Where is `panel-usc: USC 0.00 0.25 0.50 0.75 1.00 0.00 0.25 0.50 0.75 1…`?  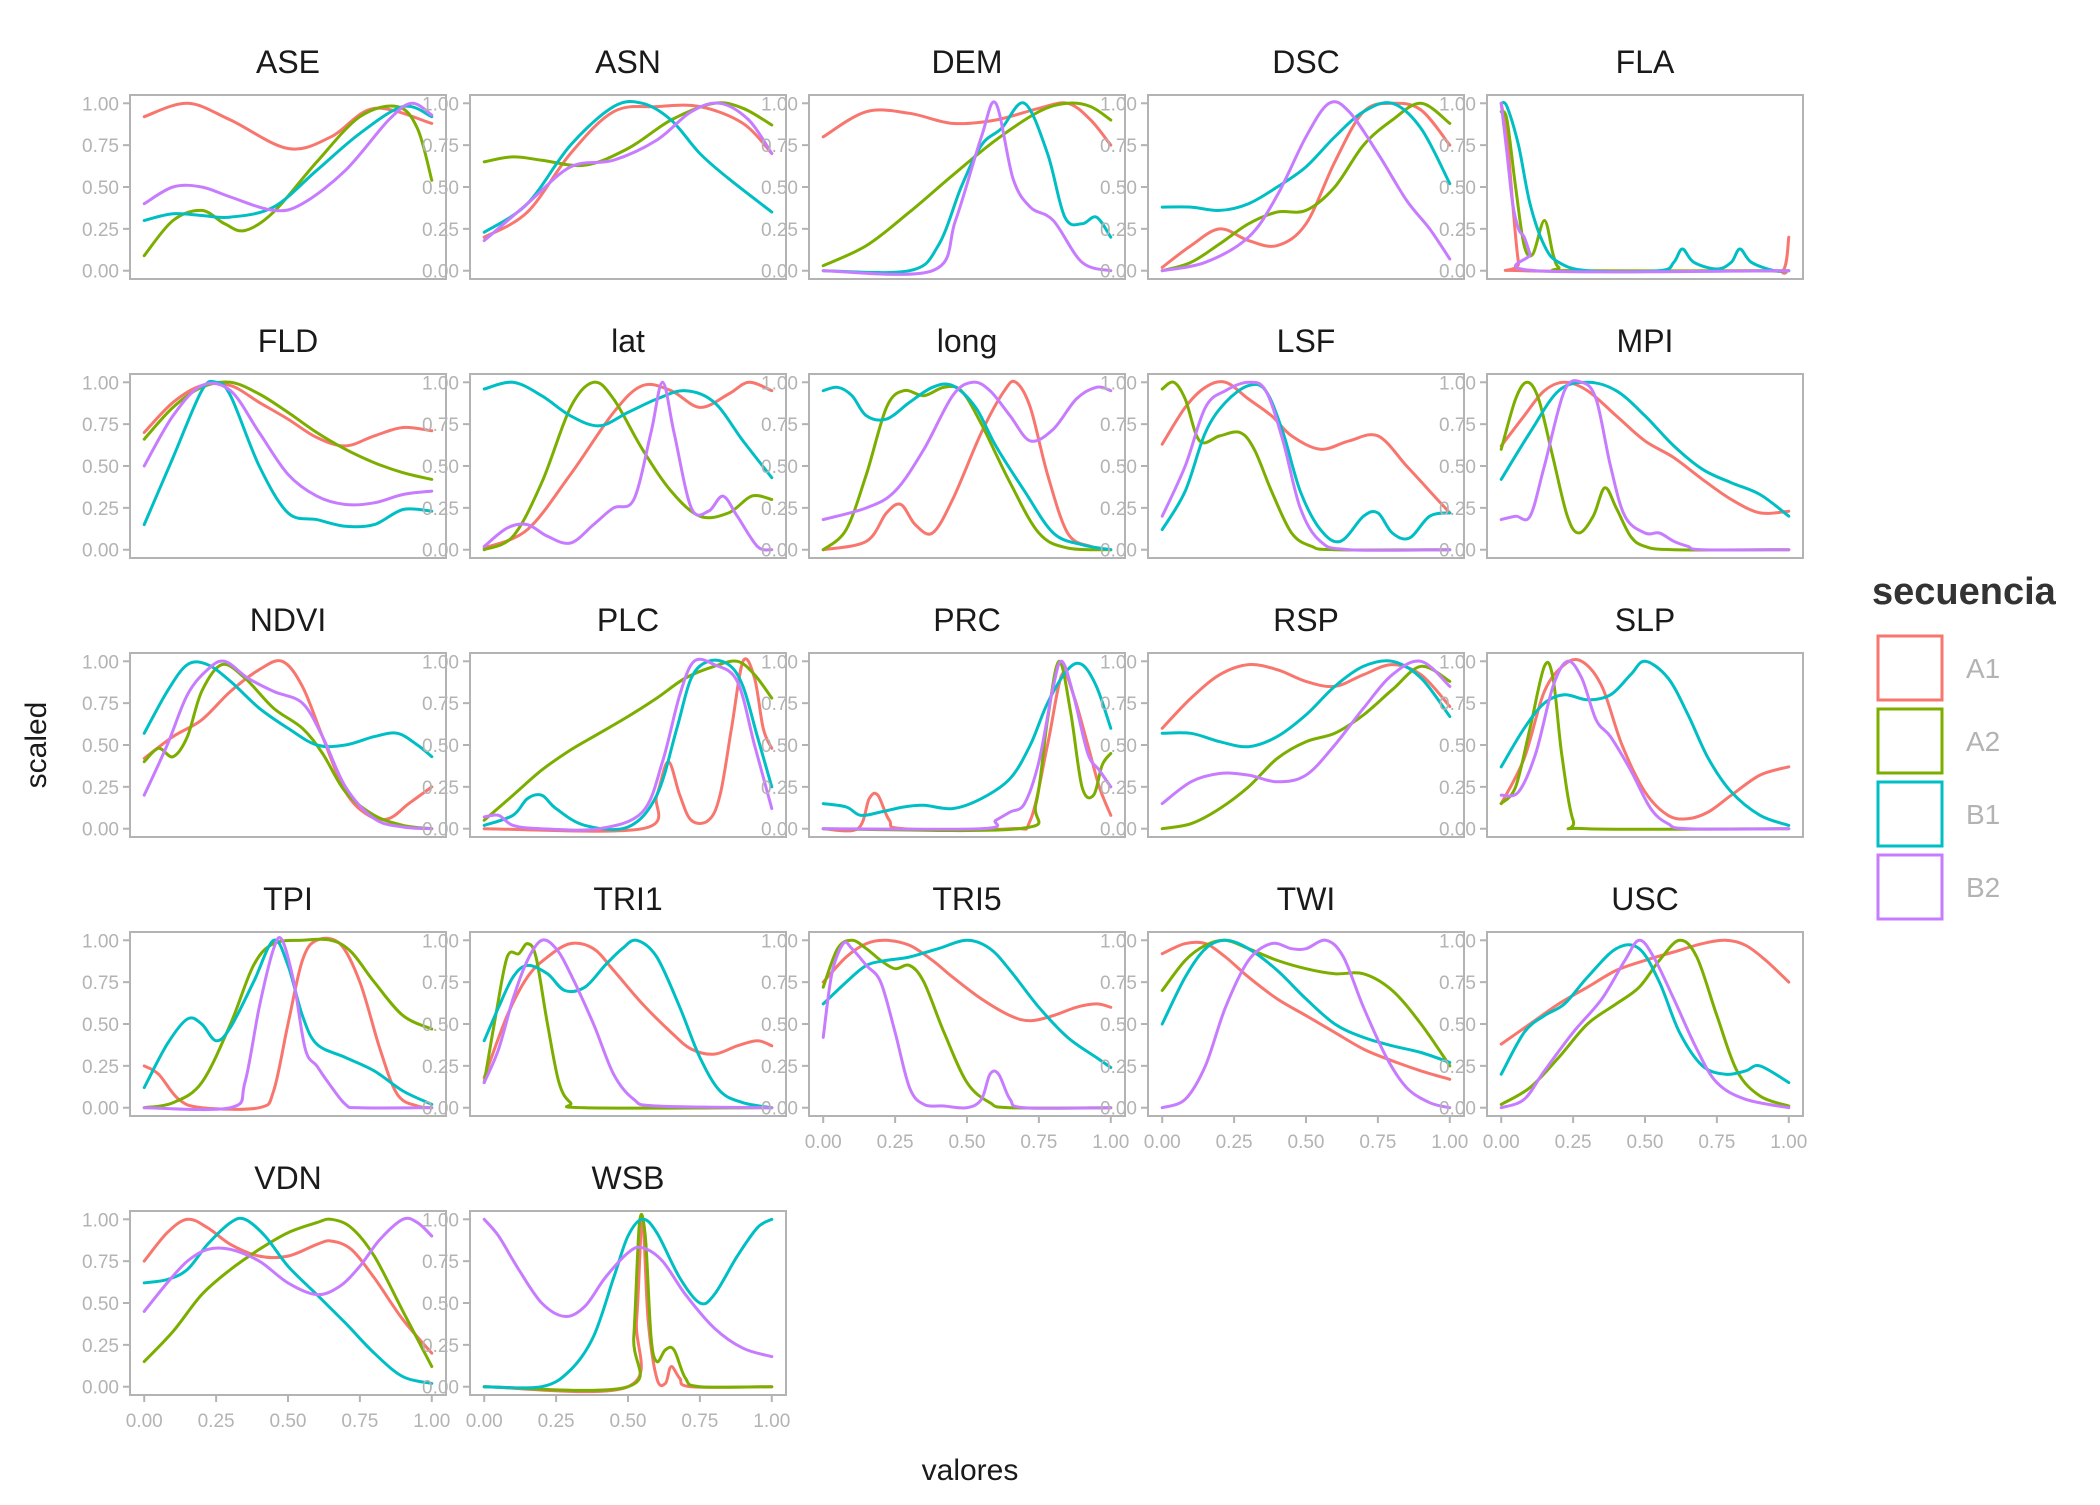
panel-usc: USC 0.00 0.25 0.50 0.75 1.00 0.00 0.25 0.50 0.75 1… is located at coordinates (1623, 1017).